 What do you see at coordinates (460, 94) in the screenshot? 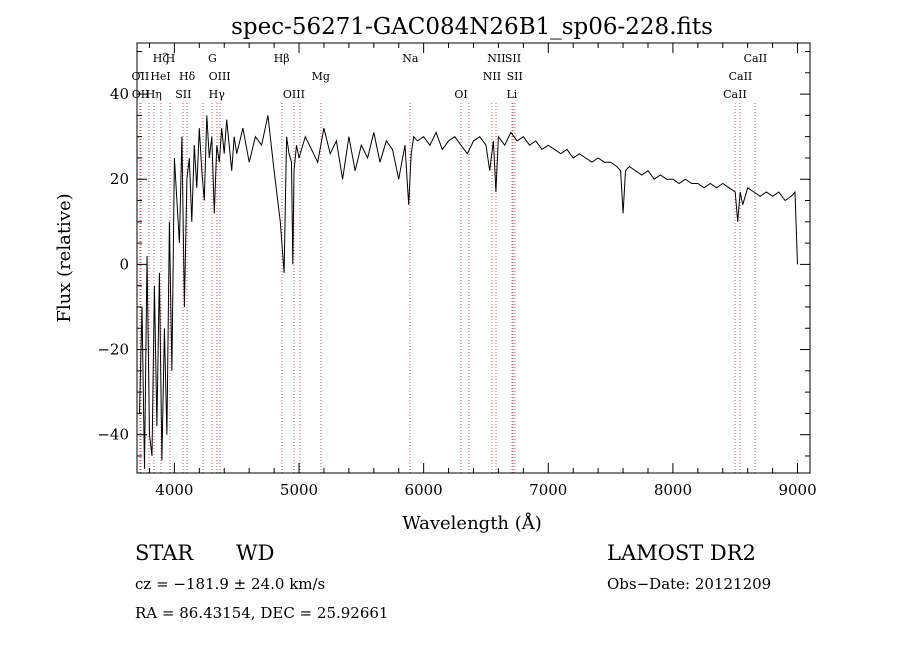
I see `marker-label: OI` at bounding box center [460, 94].